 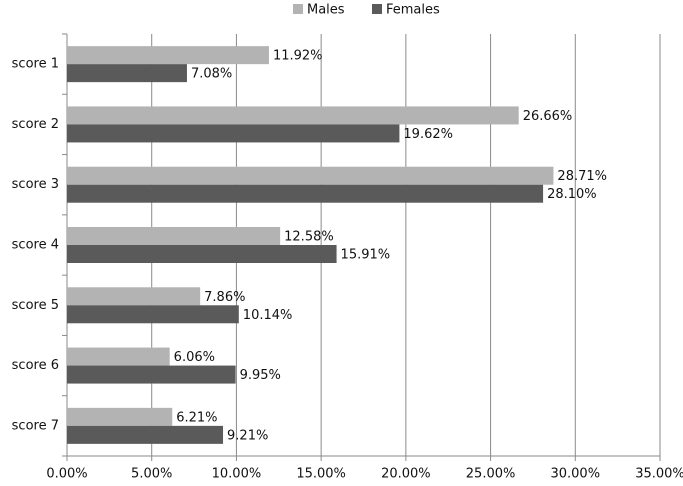 I want to click on x-tick-label: 0.00%, so click(x=66, y=474).